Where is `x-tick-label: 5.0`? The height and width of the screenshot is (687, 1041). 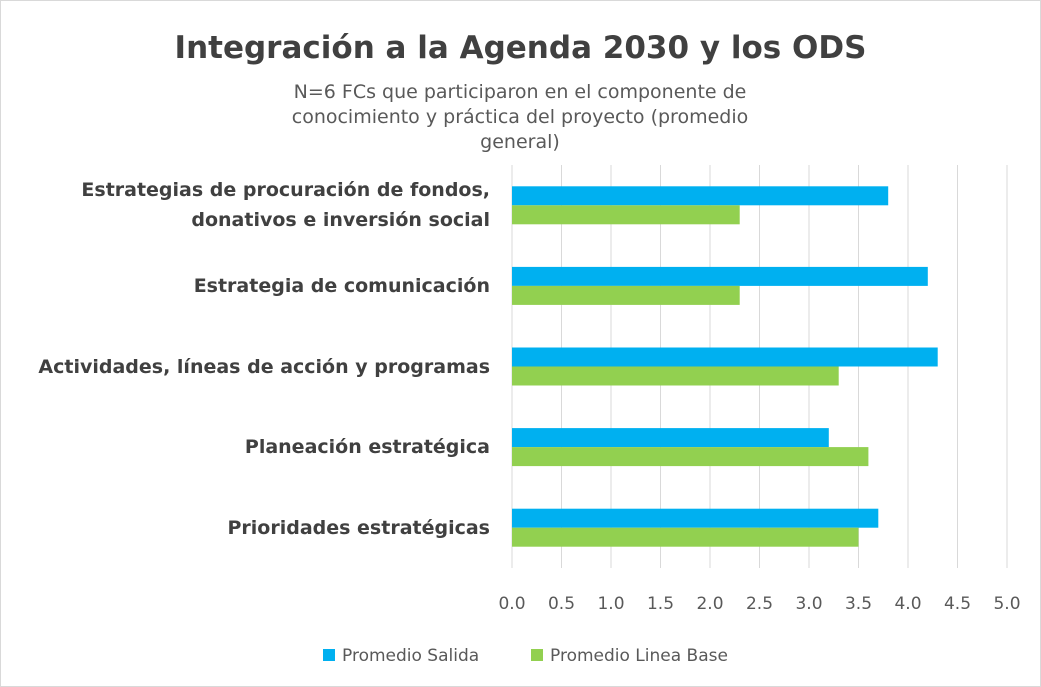 x-tick-label: 5.0 is located at coordinates (1006, 604).